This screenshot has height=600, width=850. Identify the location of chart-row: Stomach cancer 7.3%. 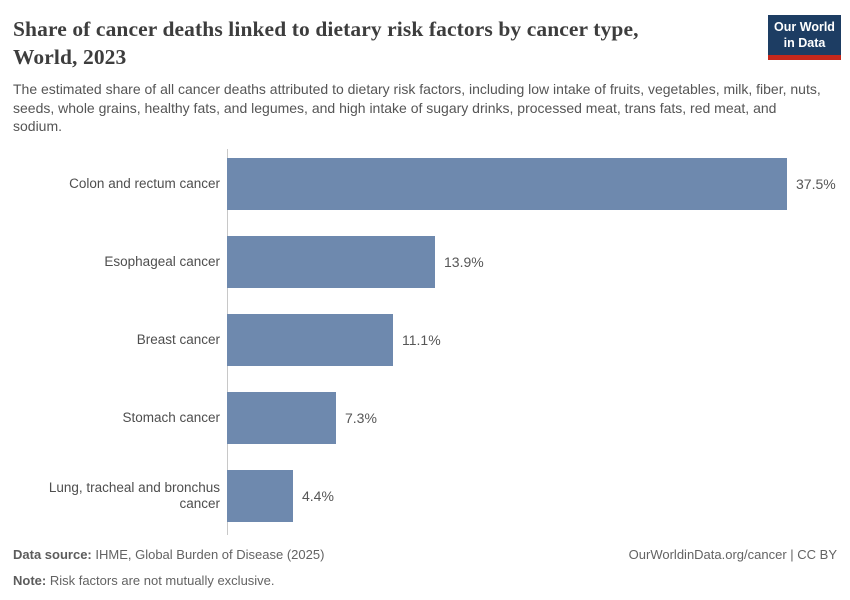
(425, 418).